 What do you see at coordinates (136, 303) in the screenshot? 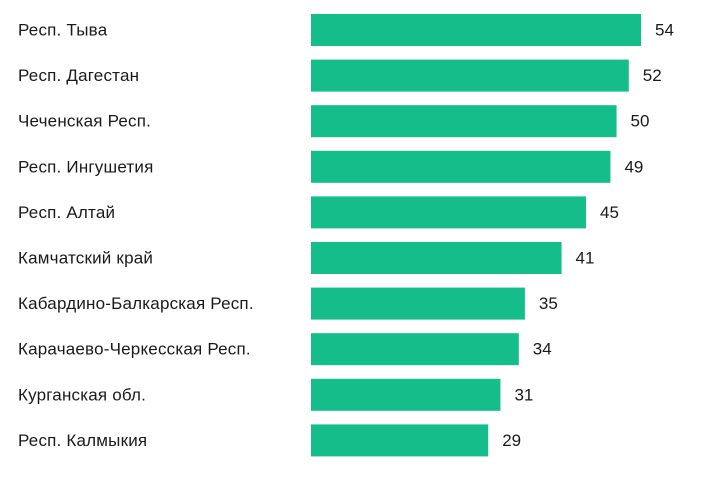
I see `category-label: Кабардино-Балкарская Респ.` at bounding box center [136, 303].